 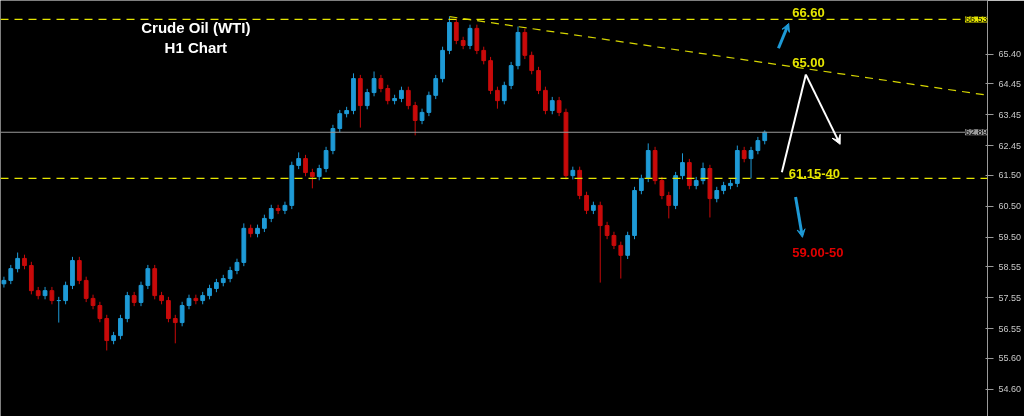 I want to click on y-tick-label: 62.45, so click(x=1010, y=145).